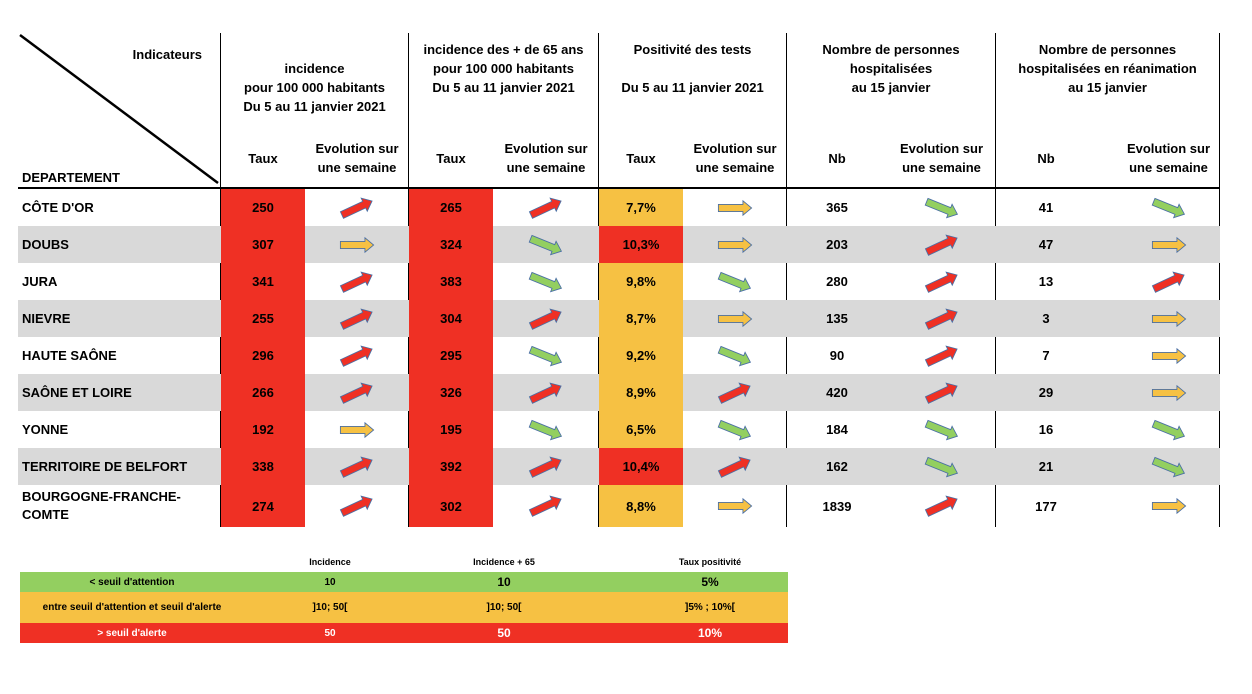  What do you see at coordinates (132, 582) in the screenshot?
I see `legend-label: < seuil d'attention` at bounding box center [132, 582].